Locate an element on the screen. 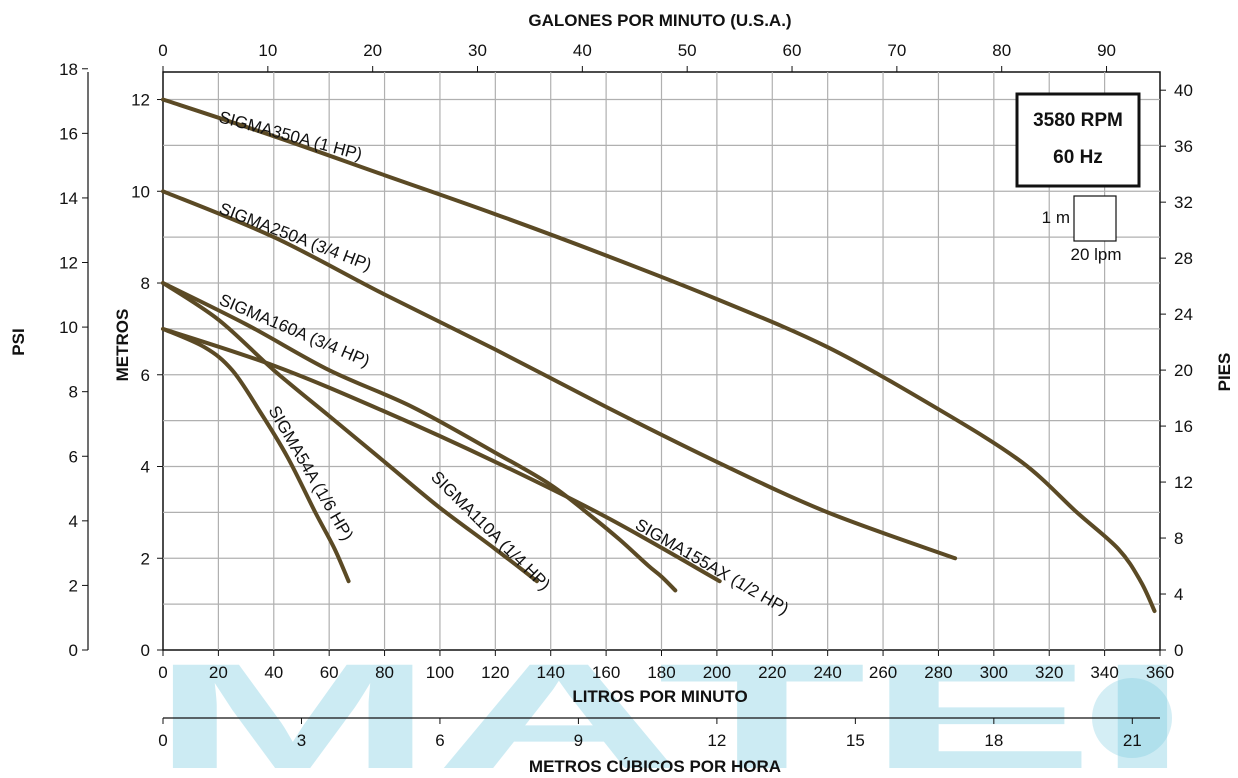 The height and width of the screenshot is (778, 1238). left-outer-axis-tick-label: 14 is located at coordinates (68, 198).